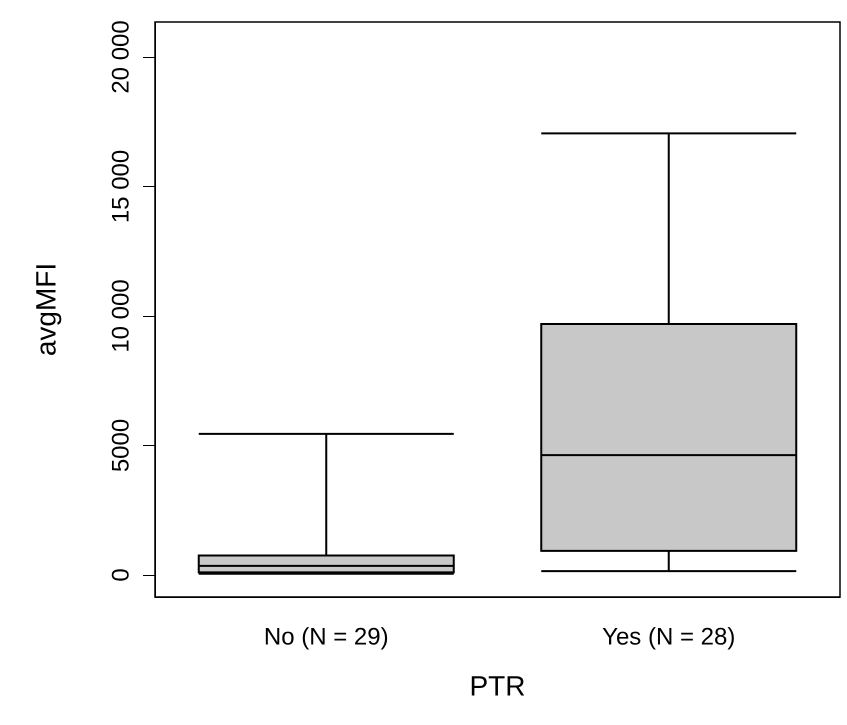  Describe the element at coordinates (498, 686) in the screenshot. I see `x-axis-title: PTR` at that location.